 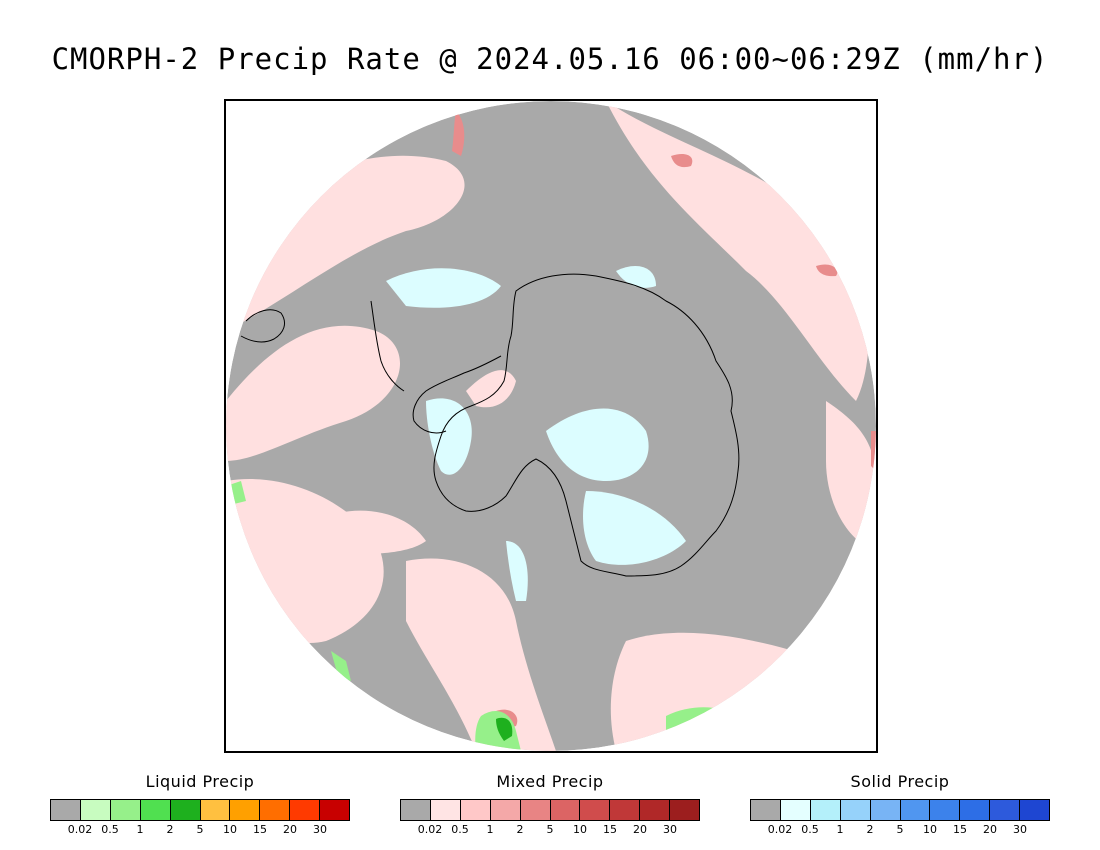 I want to click on liquid-precip-heavy, so click(x=504, y=729).